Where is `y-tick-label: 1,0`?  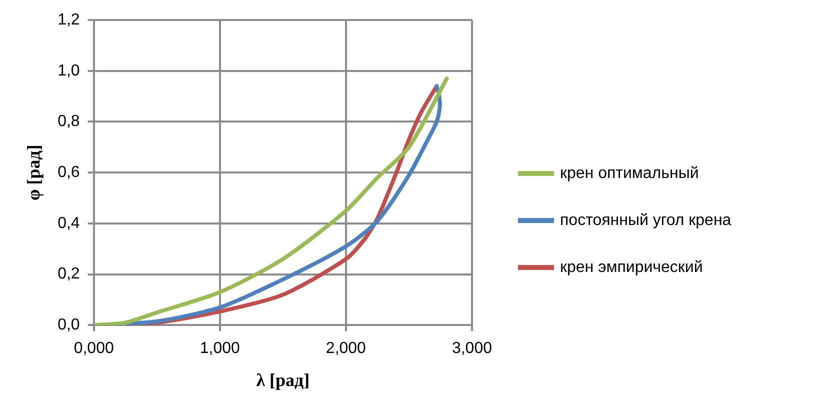 y-tick-label: 1,0 is located at coordinates (69, 71).